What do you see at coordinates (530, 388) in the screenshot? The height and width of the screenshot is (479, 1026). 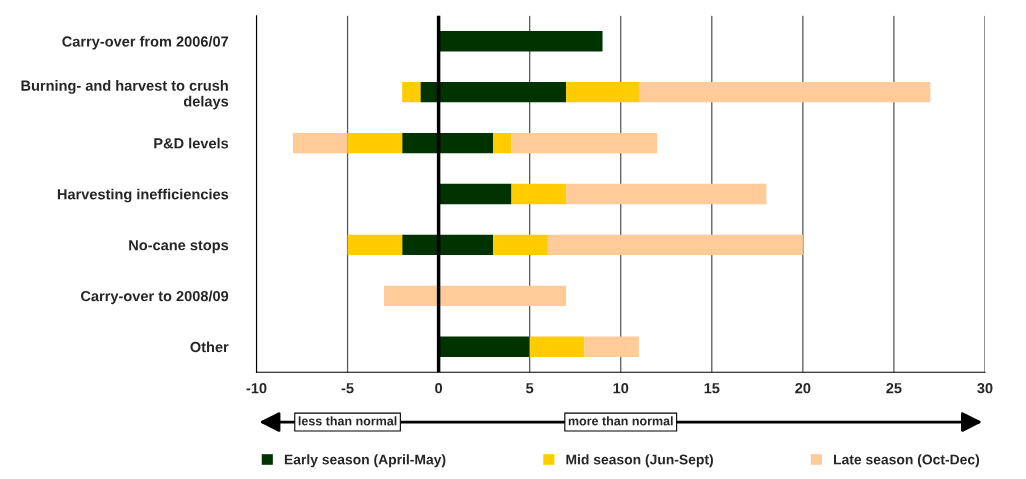 I see `x-tick-label: 5` at bounding box center [530, 388].